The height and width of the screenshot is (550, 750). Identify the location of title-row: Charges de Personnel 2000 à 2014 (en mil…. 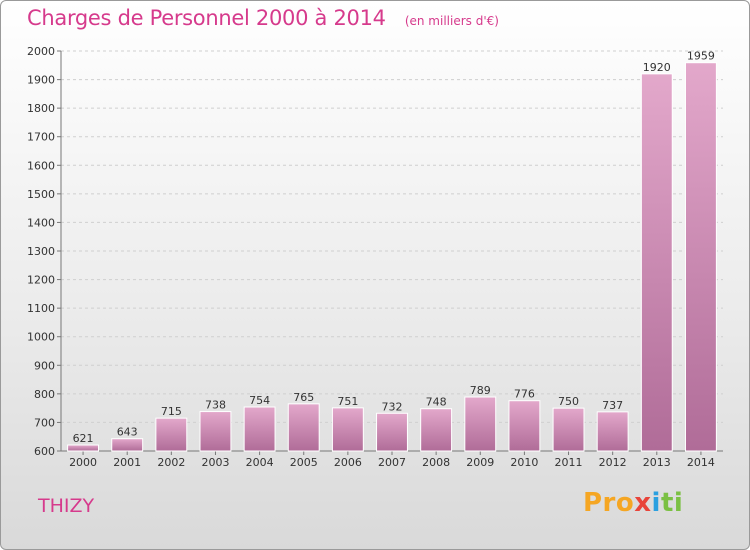
(263, 18).